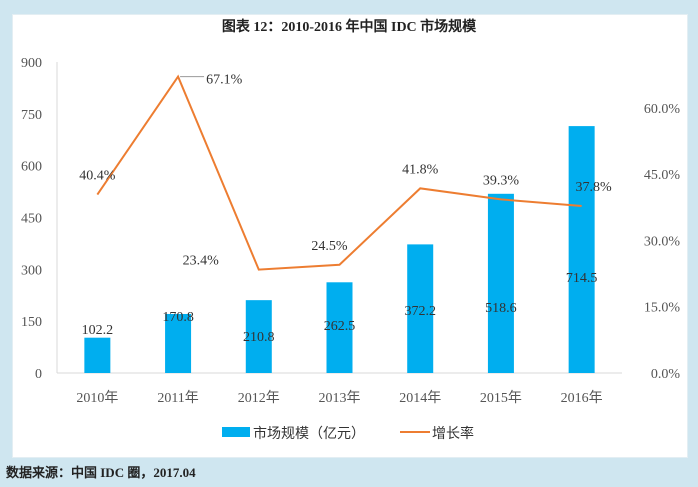 This screenshot has height=487, width=698. I want to click on line-data-label: 24.5%, so click(329, 246).